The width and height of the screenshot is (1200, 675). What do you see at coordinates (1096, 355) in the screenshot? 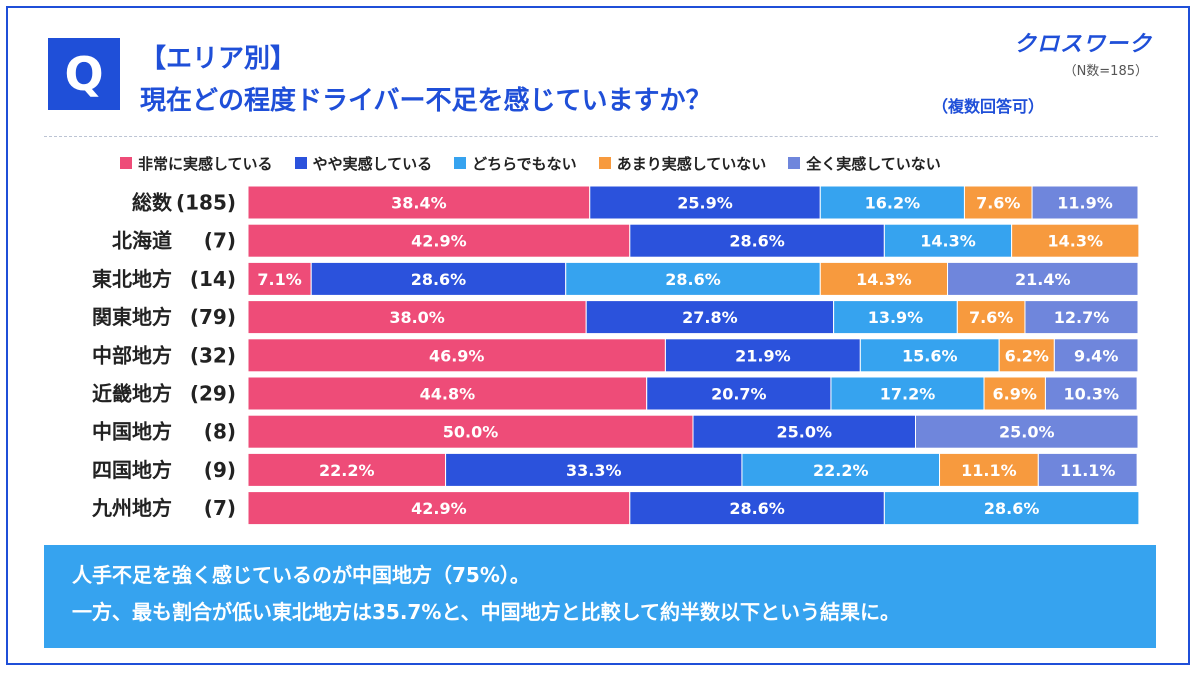
I see `bar-value-label: 9.4%` at bounding box center [1096, 355].